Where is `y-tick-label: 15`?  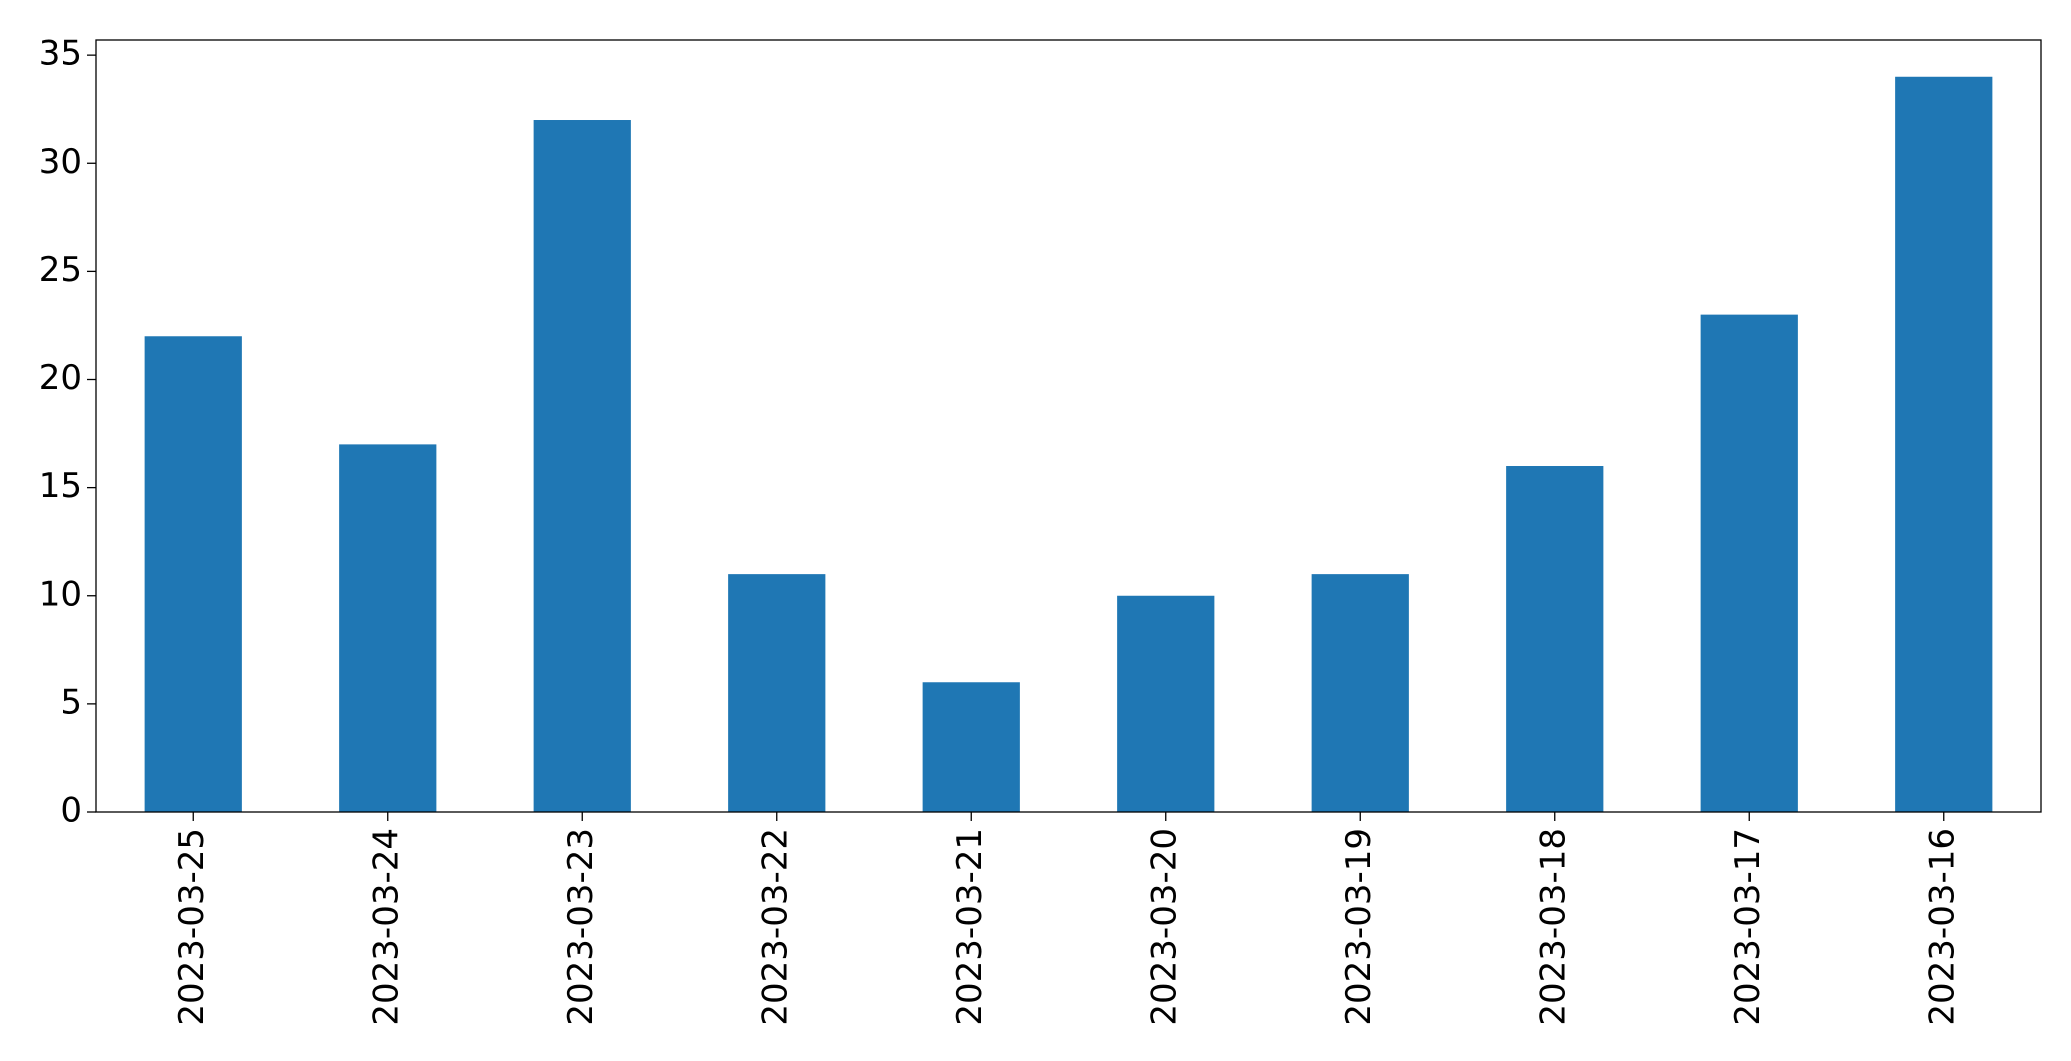 y-tick-label: 15 is located at coordinates (60, 486).